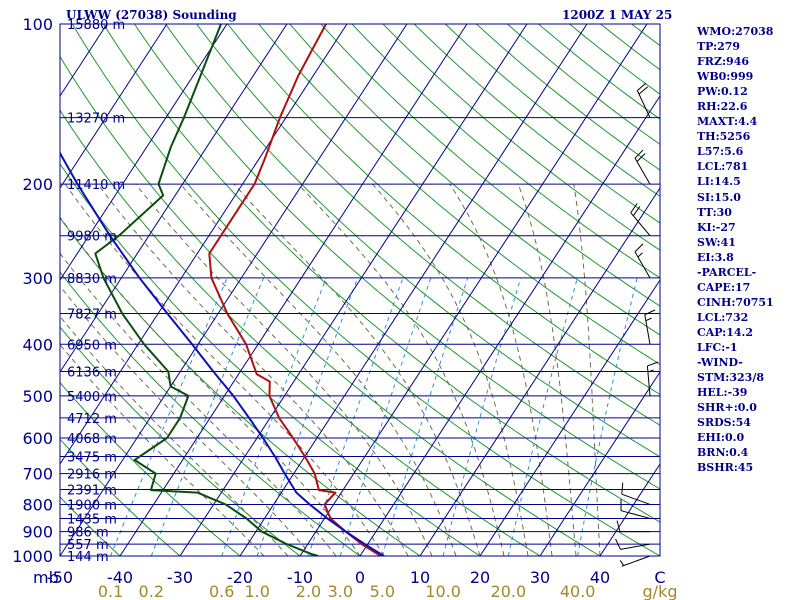 The image size is (800, 600). Describe the element at coordinates (724, 137) in the screenshot. I see `index-line: TH:5256` at that location.